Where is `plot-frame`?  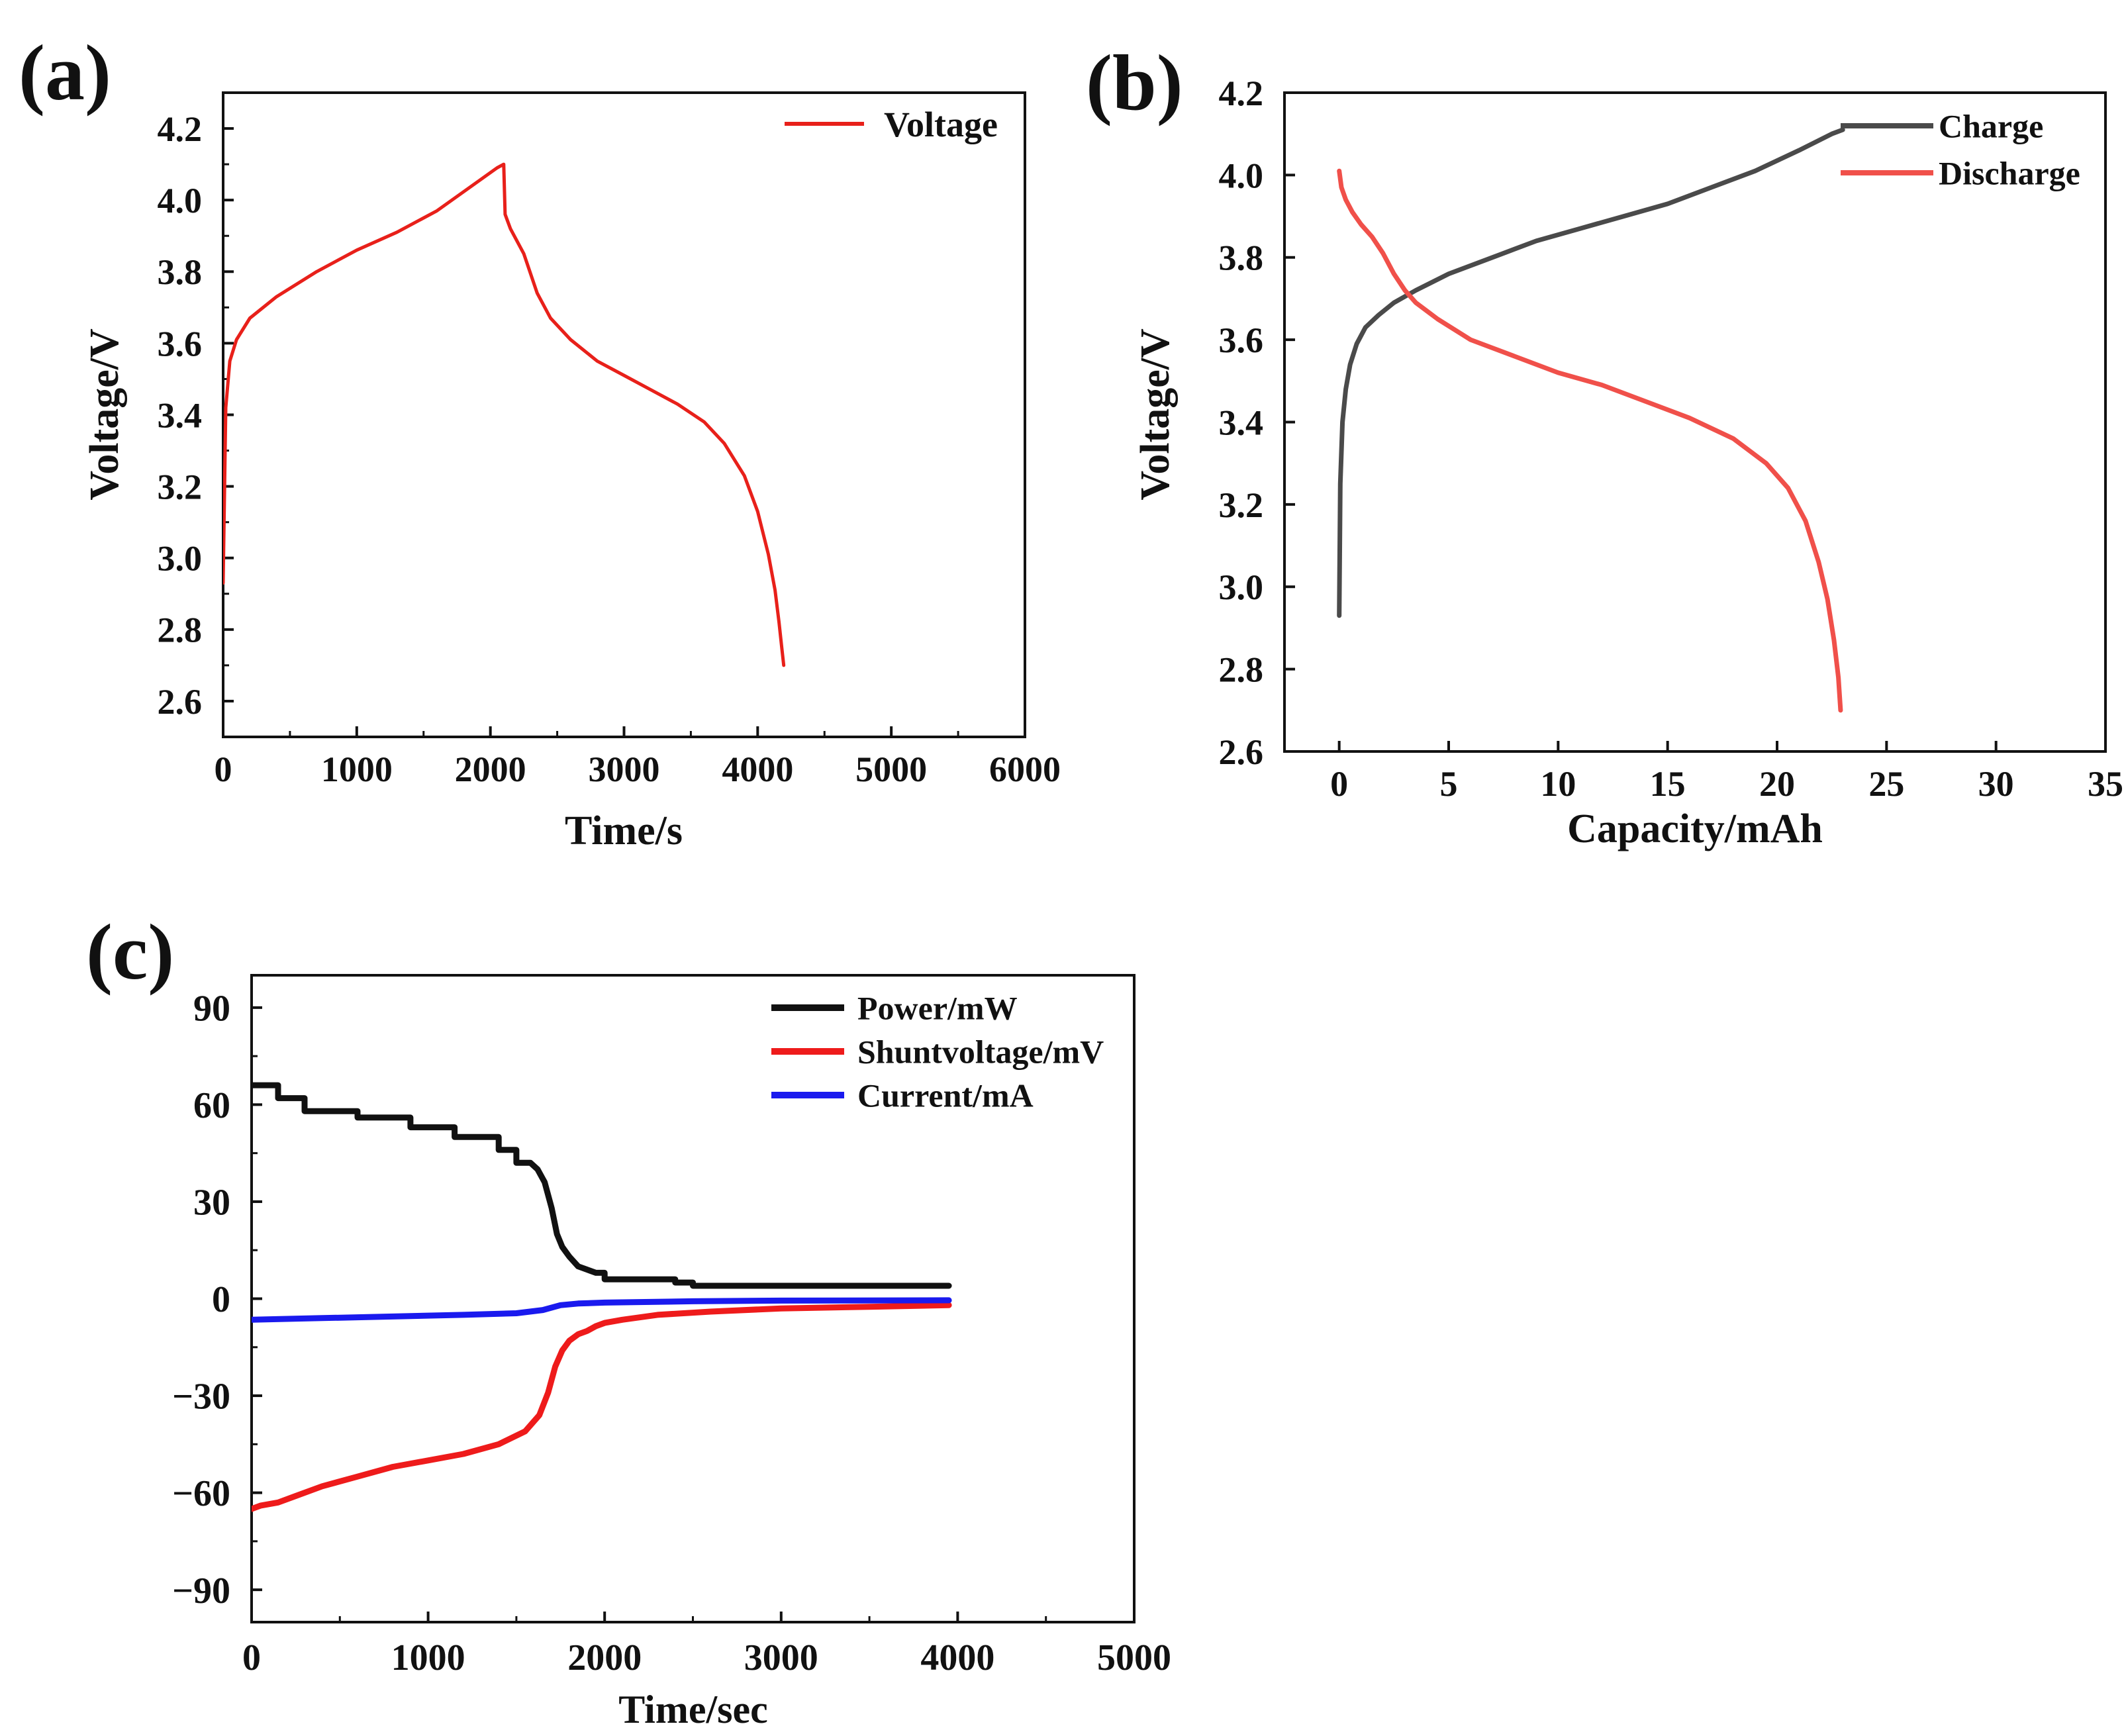
plot-frame is located at coordinates (624, 414).